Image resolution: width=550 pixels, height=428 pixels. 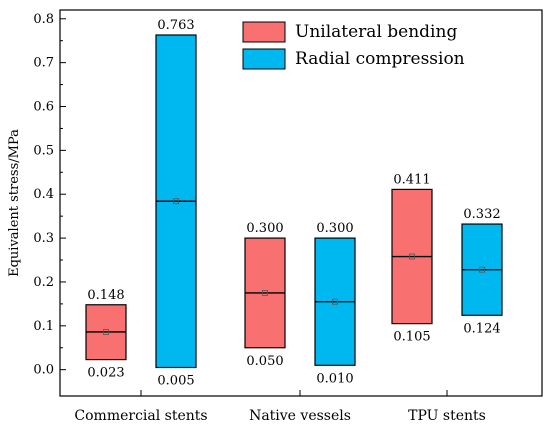 What do you see at coordinates (43, 370) in the screenshot?
I see `y-tick-label: 0.0` at bounding box center [43, 370].